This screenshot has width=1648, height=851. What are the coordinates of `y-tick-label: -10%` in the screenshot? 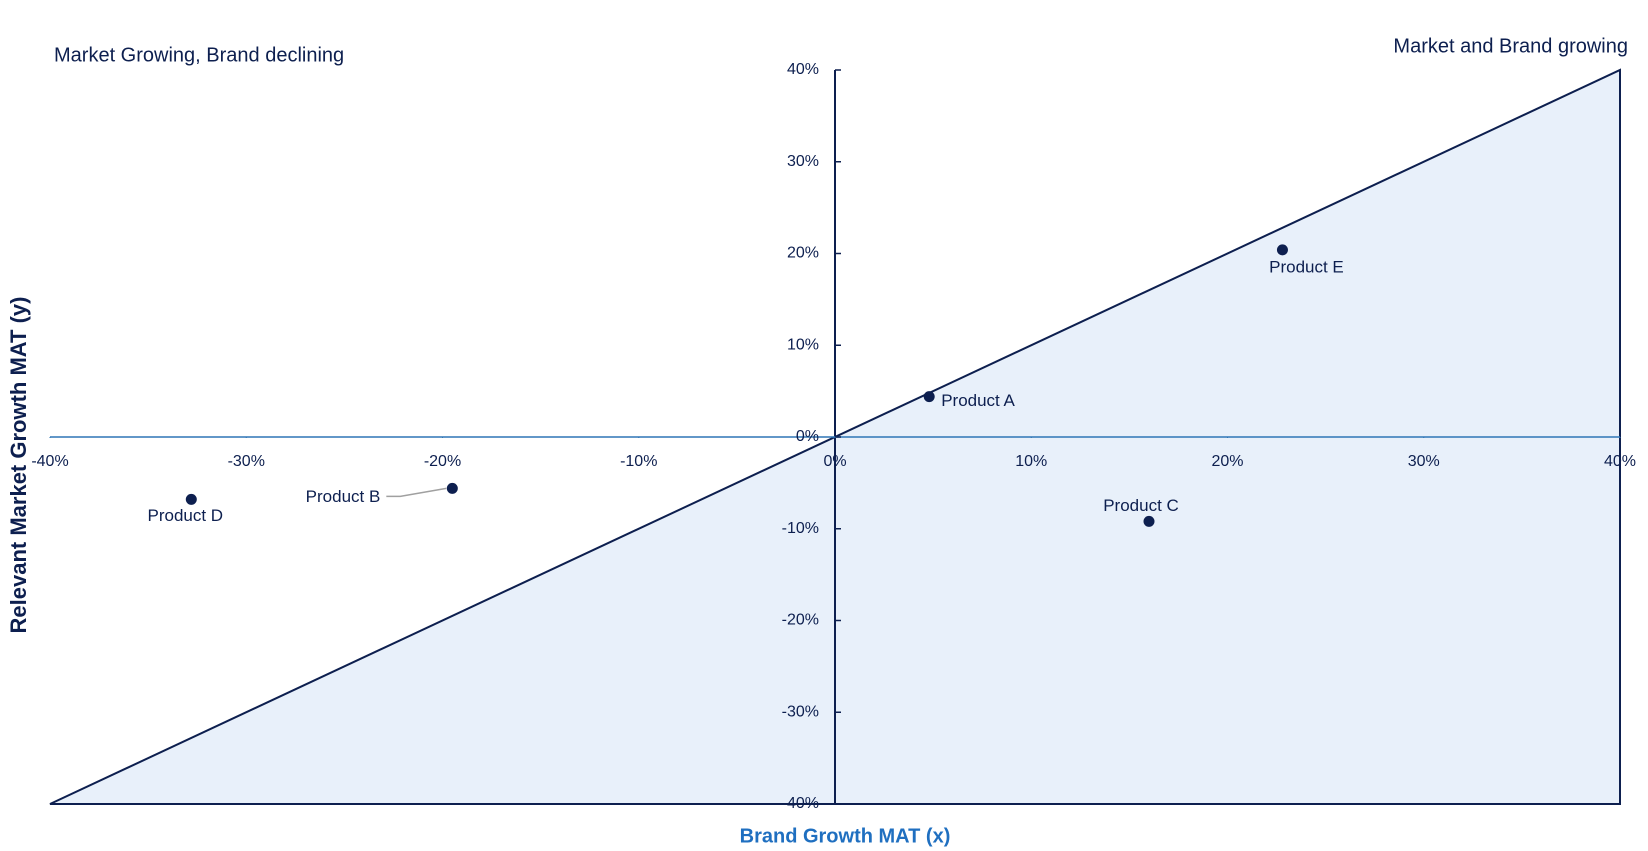 It's located at (800, 528).